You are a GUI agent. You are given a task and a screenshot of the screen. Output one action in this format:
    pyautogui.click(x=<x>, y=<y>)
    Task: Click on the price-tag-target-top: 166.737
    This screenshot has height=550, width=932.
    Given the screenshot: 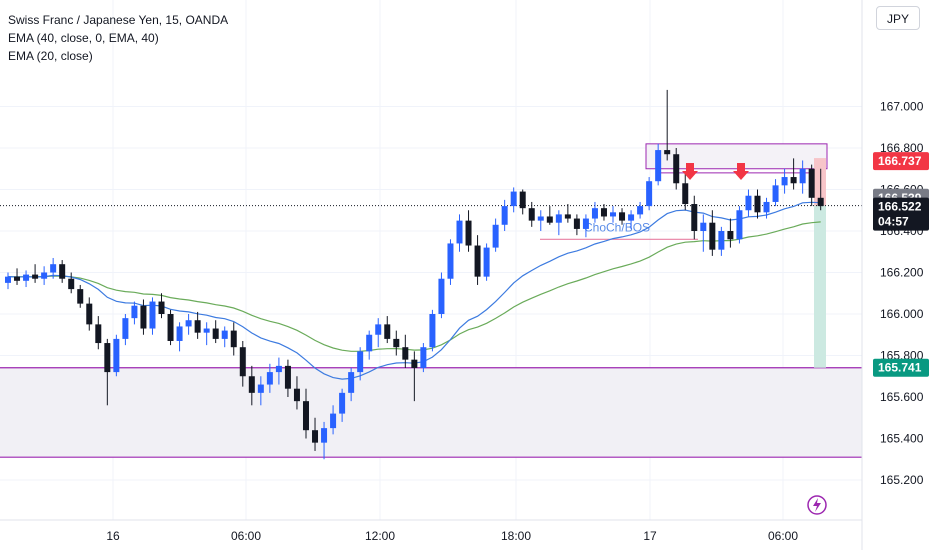 What is the action you would take?
    pyautogui.click(x=900, y=161)
    